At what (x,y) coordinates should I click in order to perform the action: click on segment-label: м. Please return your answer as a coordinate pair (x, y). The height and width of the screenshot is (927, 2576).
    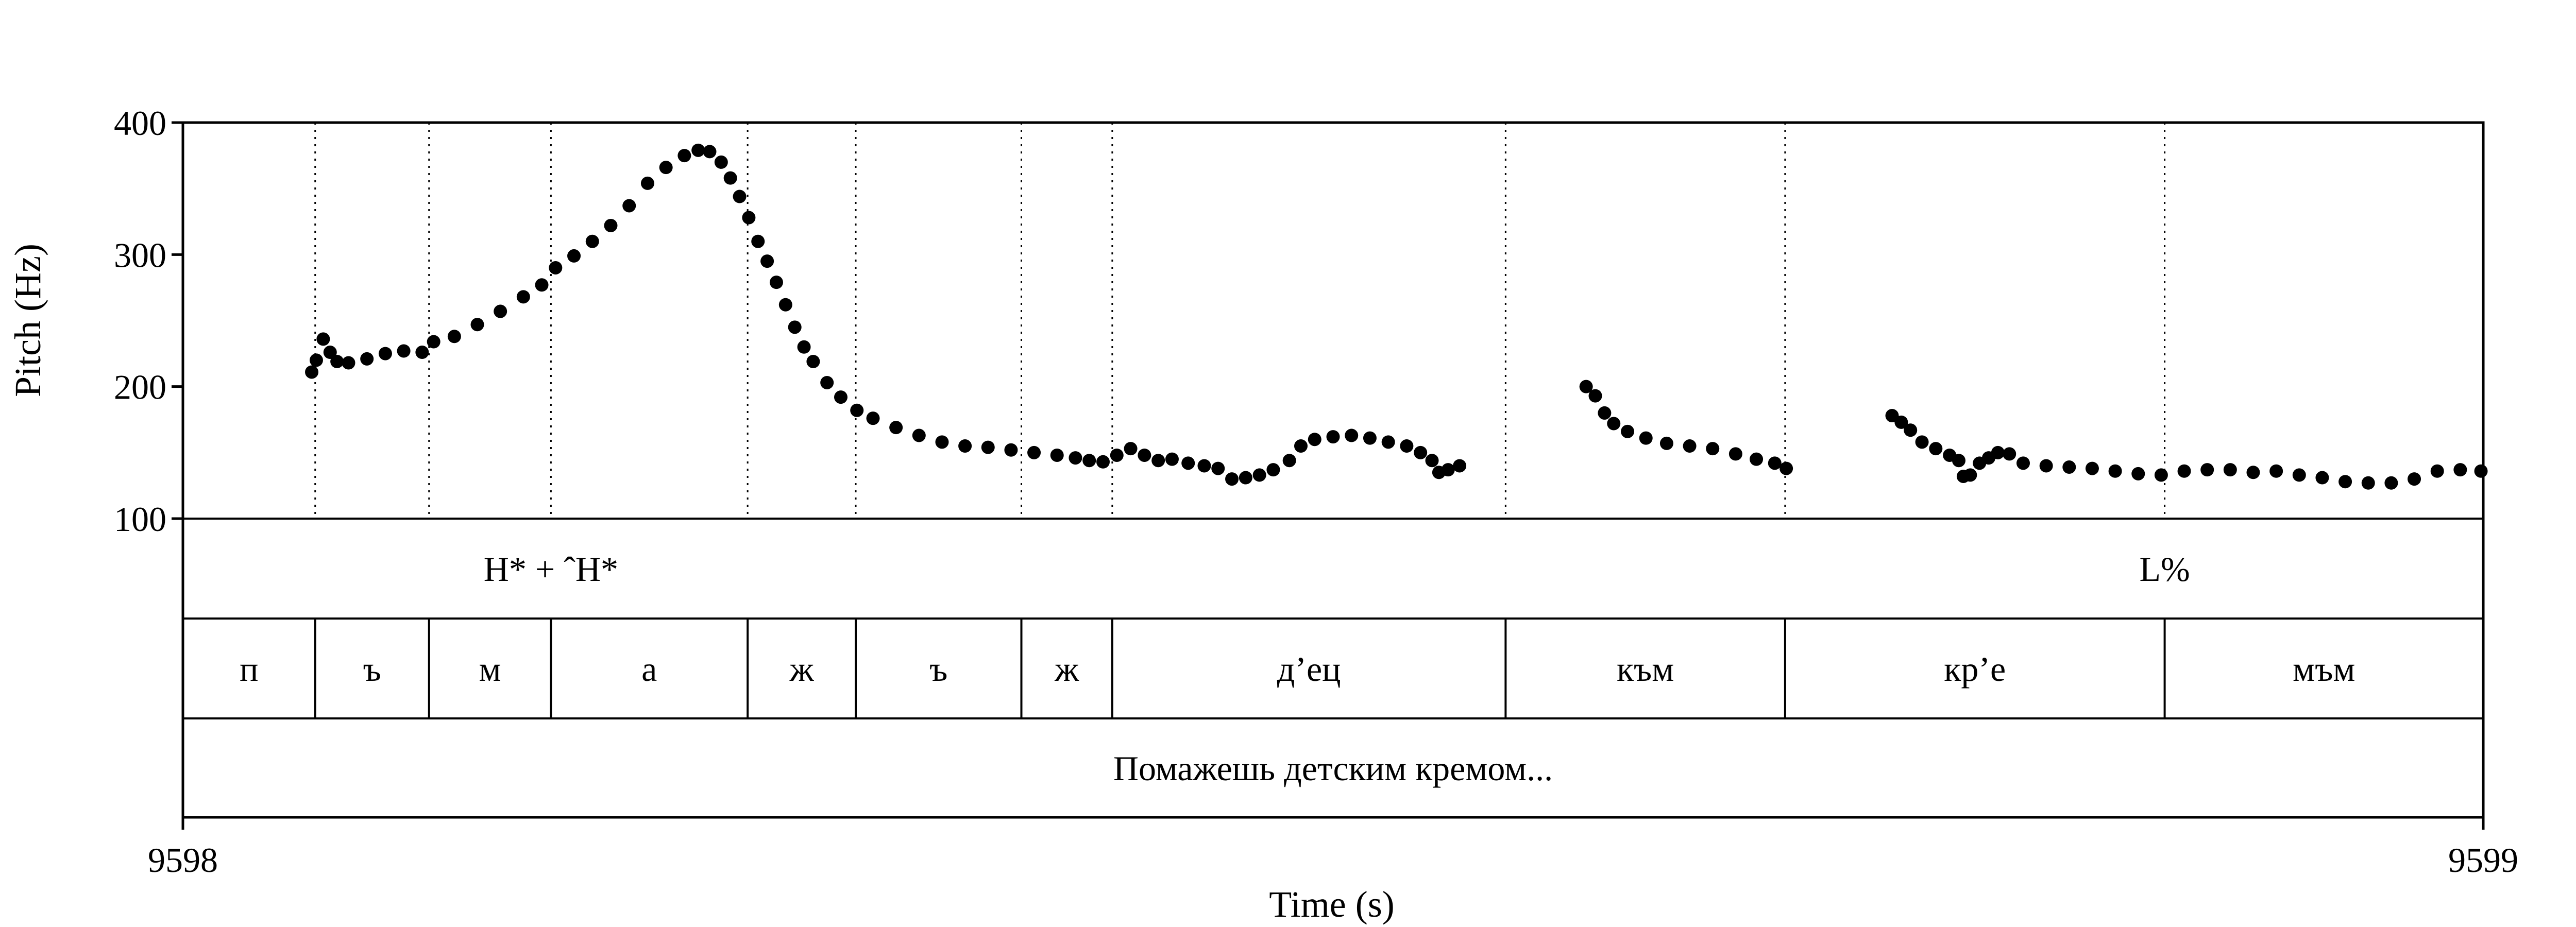
    Looking at the image, I should click on (490, 669).